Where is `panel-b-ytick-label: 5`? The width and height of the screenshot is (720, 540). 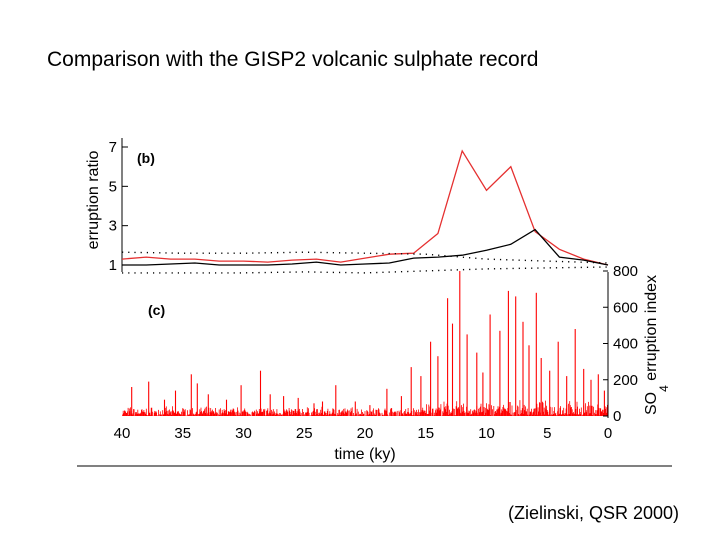 panel-b-ytick-label: 5 is located at coordinates (113, 186).